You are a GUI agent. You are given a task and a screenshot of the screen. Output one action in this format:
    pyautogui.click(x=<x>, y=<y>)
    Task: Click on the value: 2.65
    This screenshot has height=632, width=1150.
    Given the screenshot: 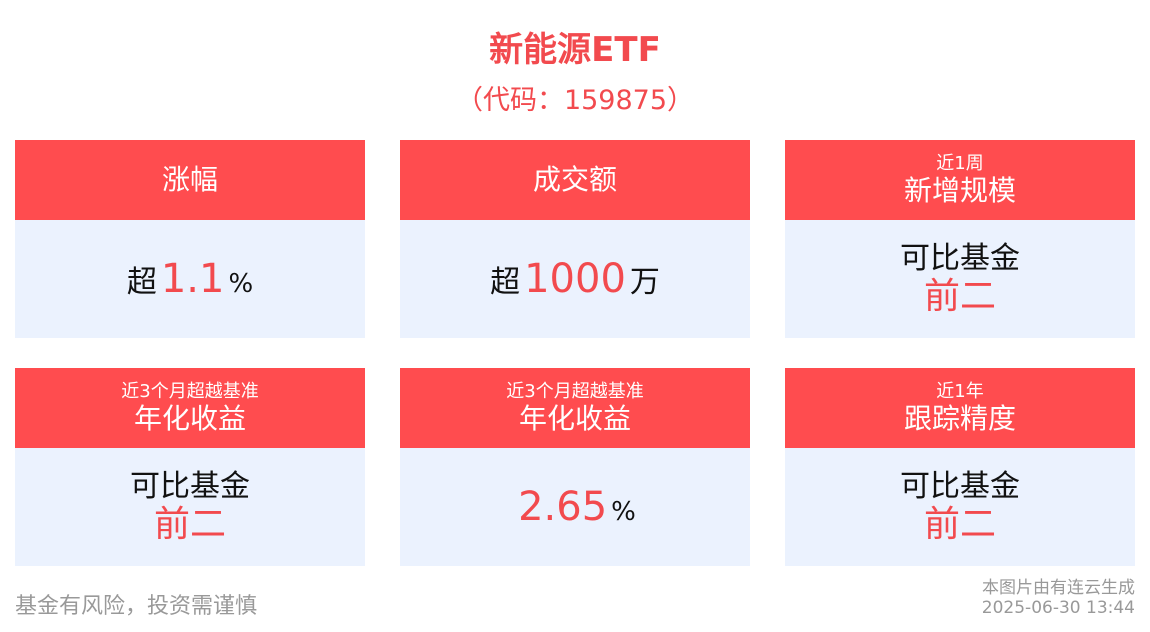 What is the action you would take?
    pyautogui.click(x=563, y=507)
    